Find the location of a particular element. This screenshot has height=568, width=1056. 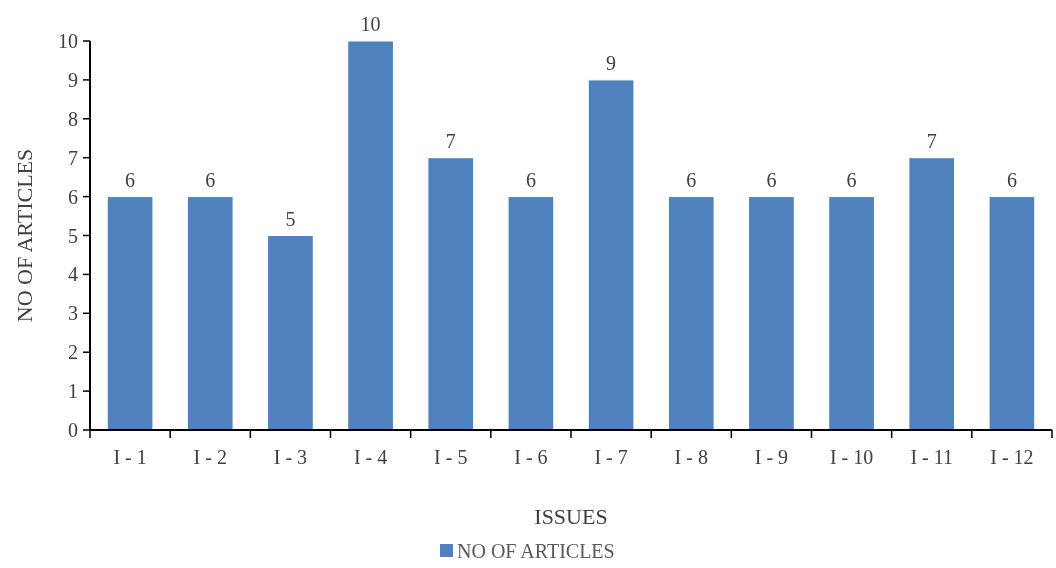

x-tick-label: I - 8 is located at coordinates (691, 457).